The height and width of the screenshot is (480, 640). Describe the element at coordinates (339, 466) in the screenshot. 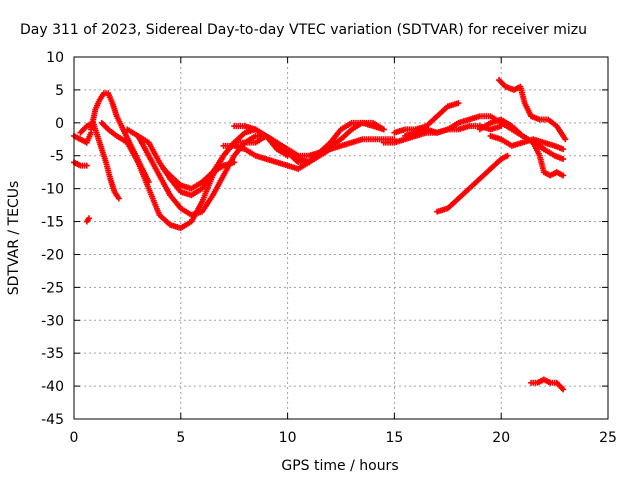

I see `x-axis-label: GPS time / hours` at that location.